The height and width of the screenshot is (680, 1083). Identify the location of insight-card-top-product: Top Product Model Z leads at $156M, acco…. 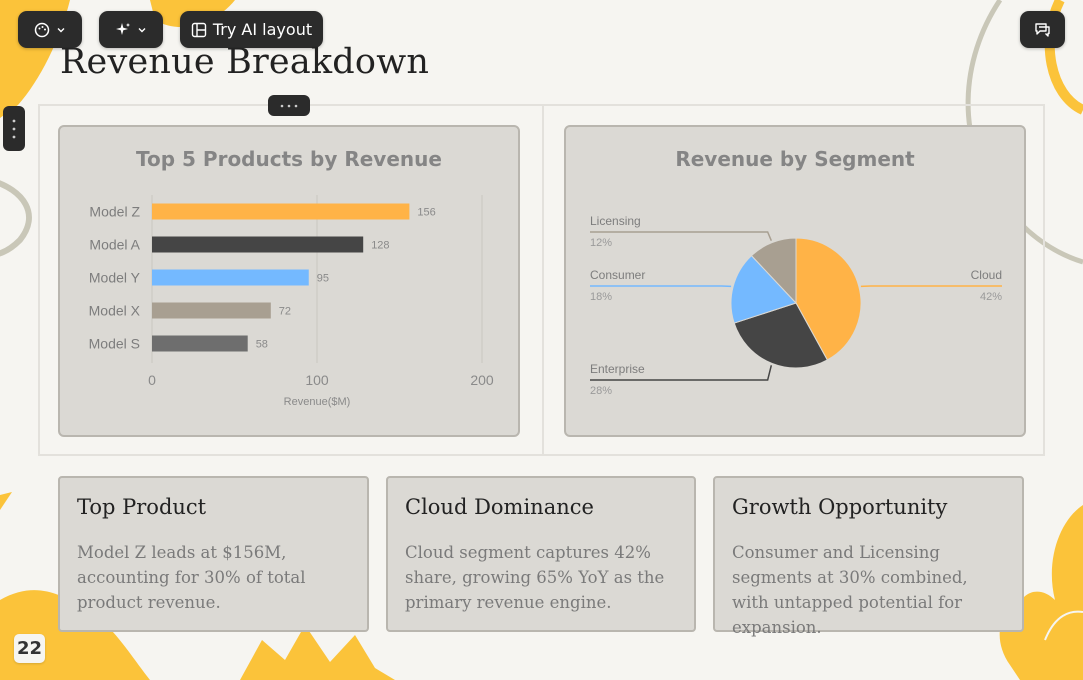
(213, 554).